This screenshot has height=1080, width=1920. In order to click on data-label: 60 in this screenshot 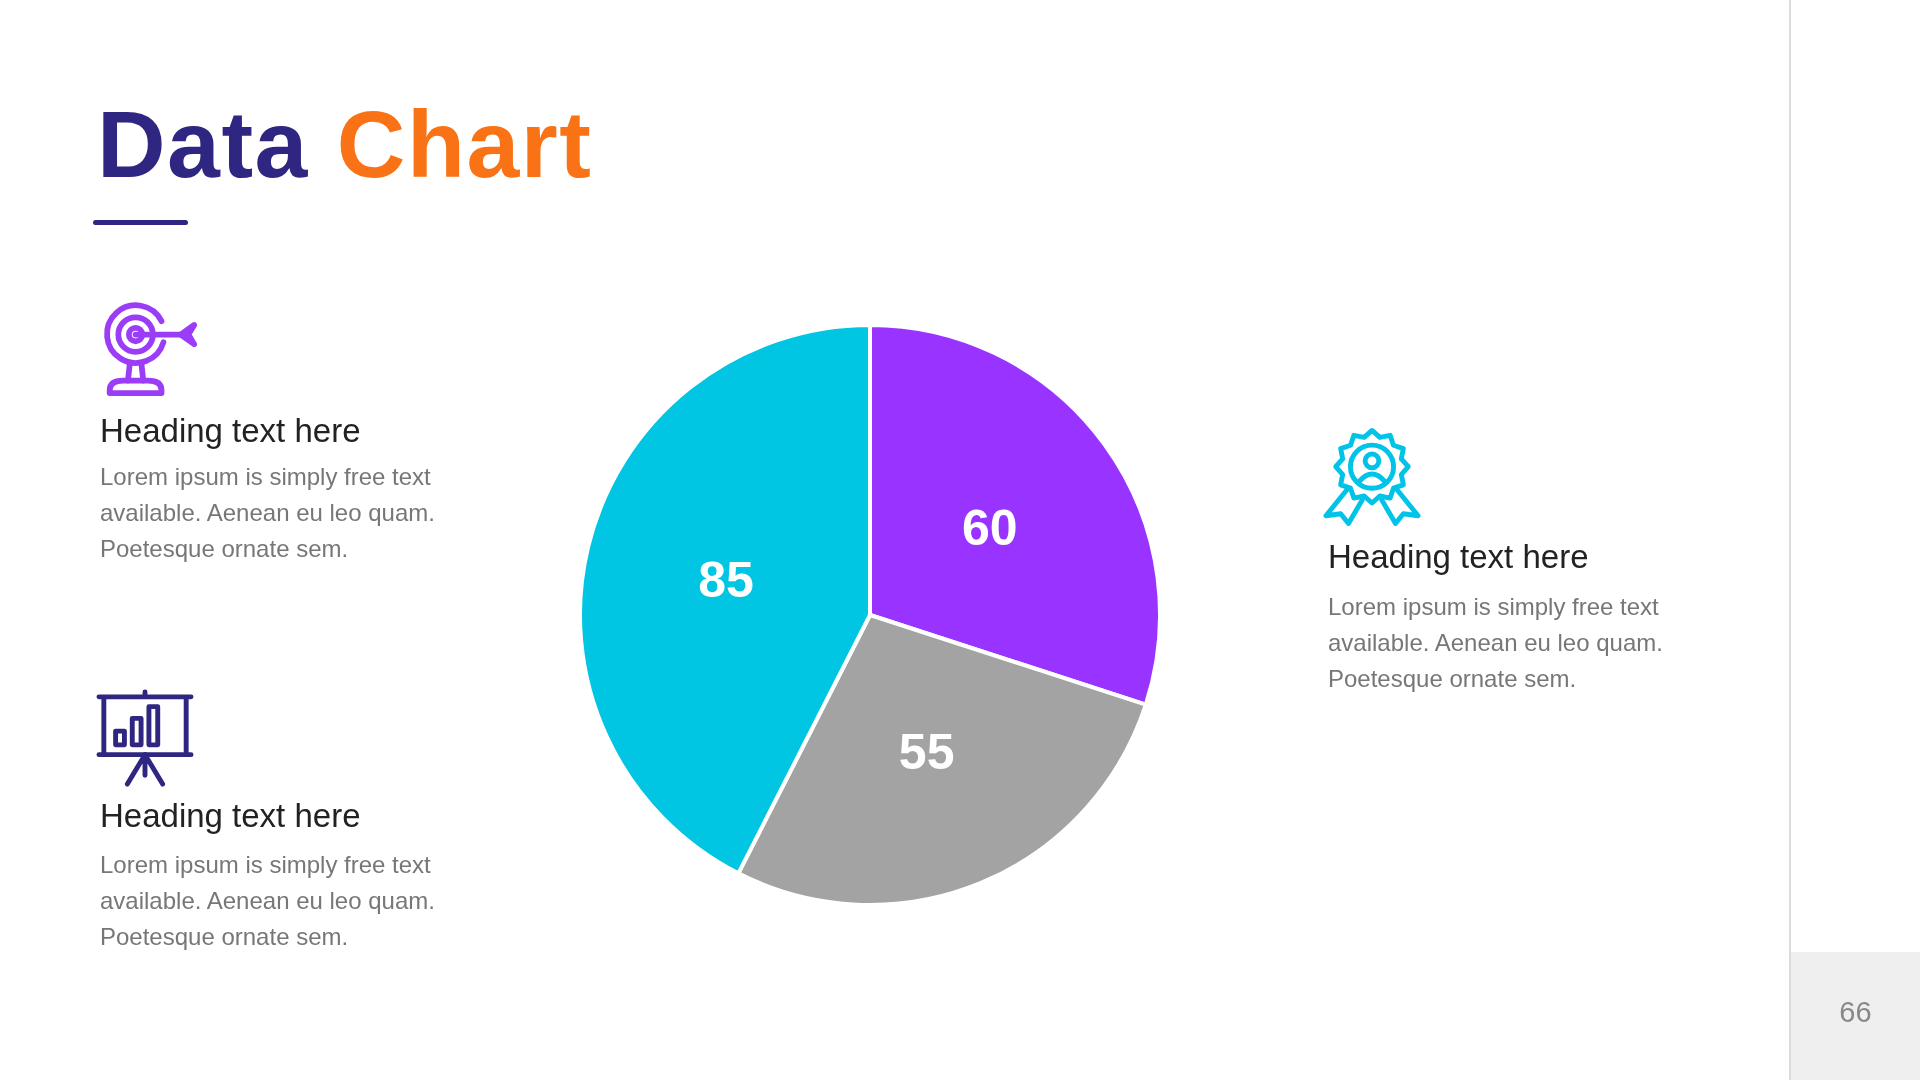, I will do `click(989, 528)`.